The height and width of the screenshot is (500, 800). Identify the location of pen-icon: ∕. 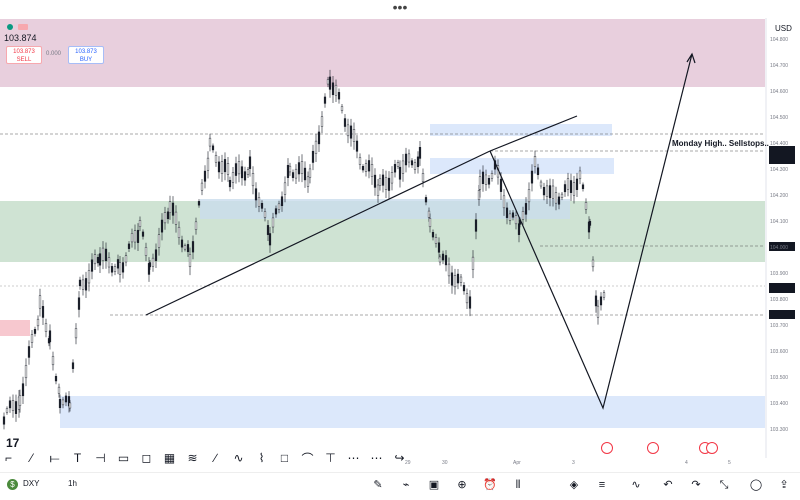
(215, 458).